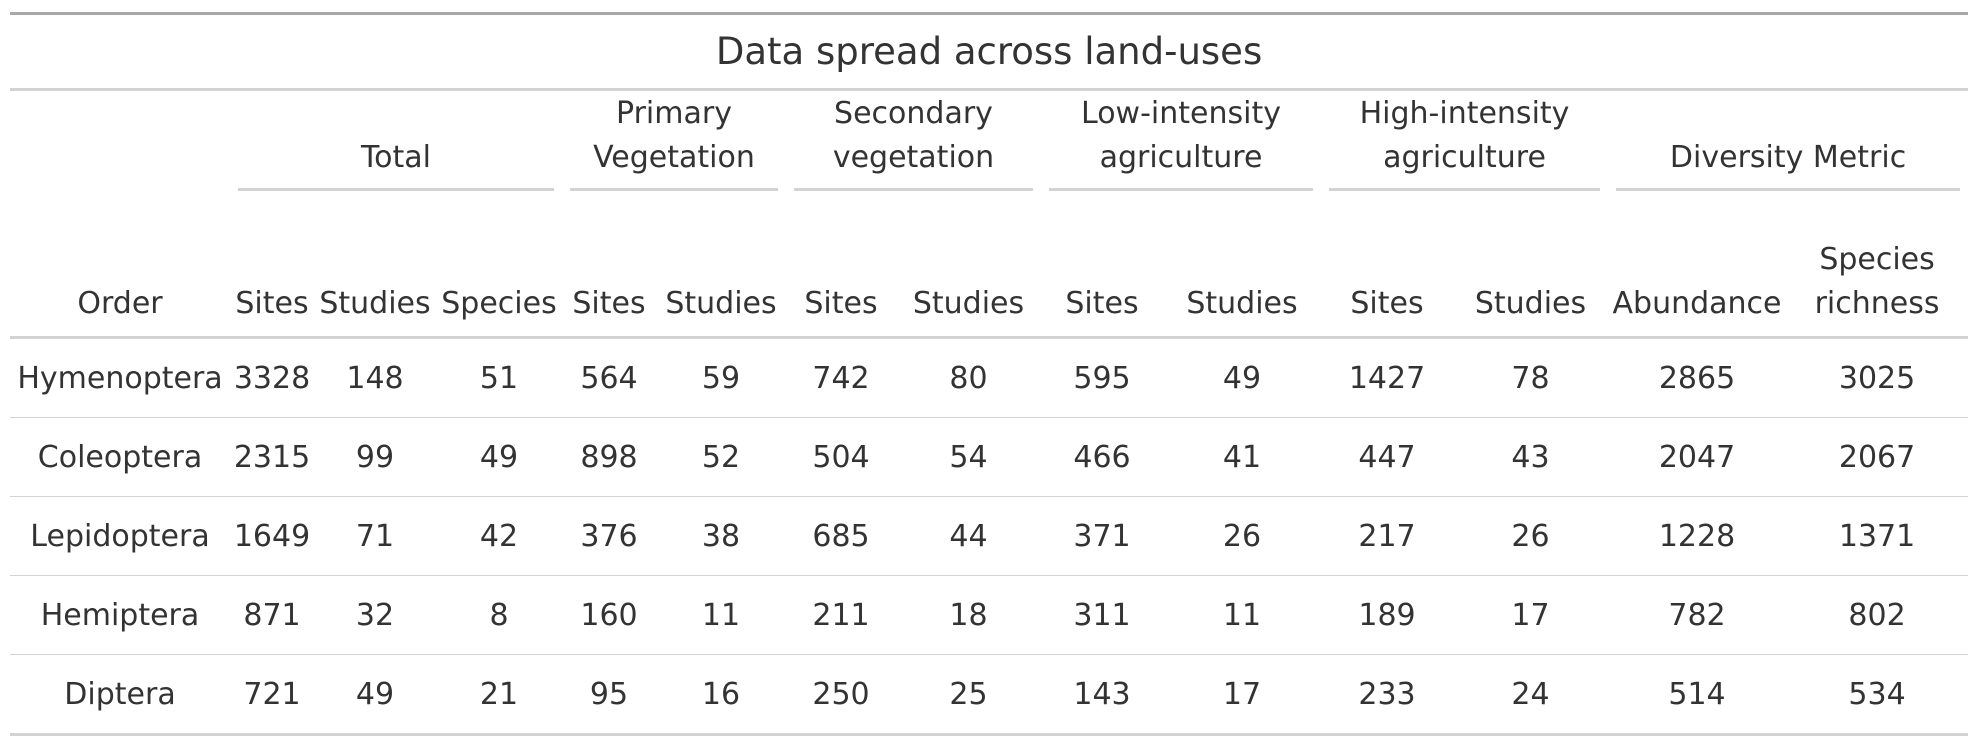 The height and width of the screenshot is (736, 1972). What do you see at coordinates (1697, 270) in the screenshot?
I see `column-header-abundance: Abundance` at bounding box center [1697, 270].